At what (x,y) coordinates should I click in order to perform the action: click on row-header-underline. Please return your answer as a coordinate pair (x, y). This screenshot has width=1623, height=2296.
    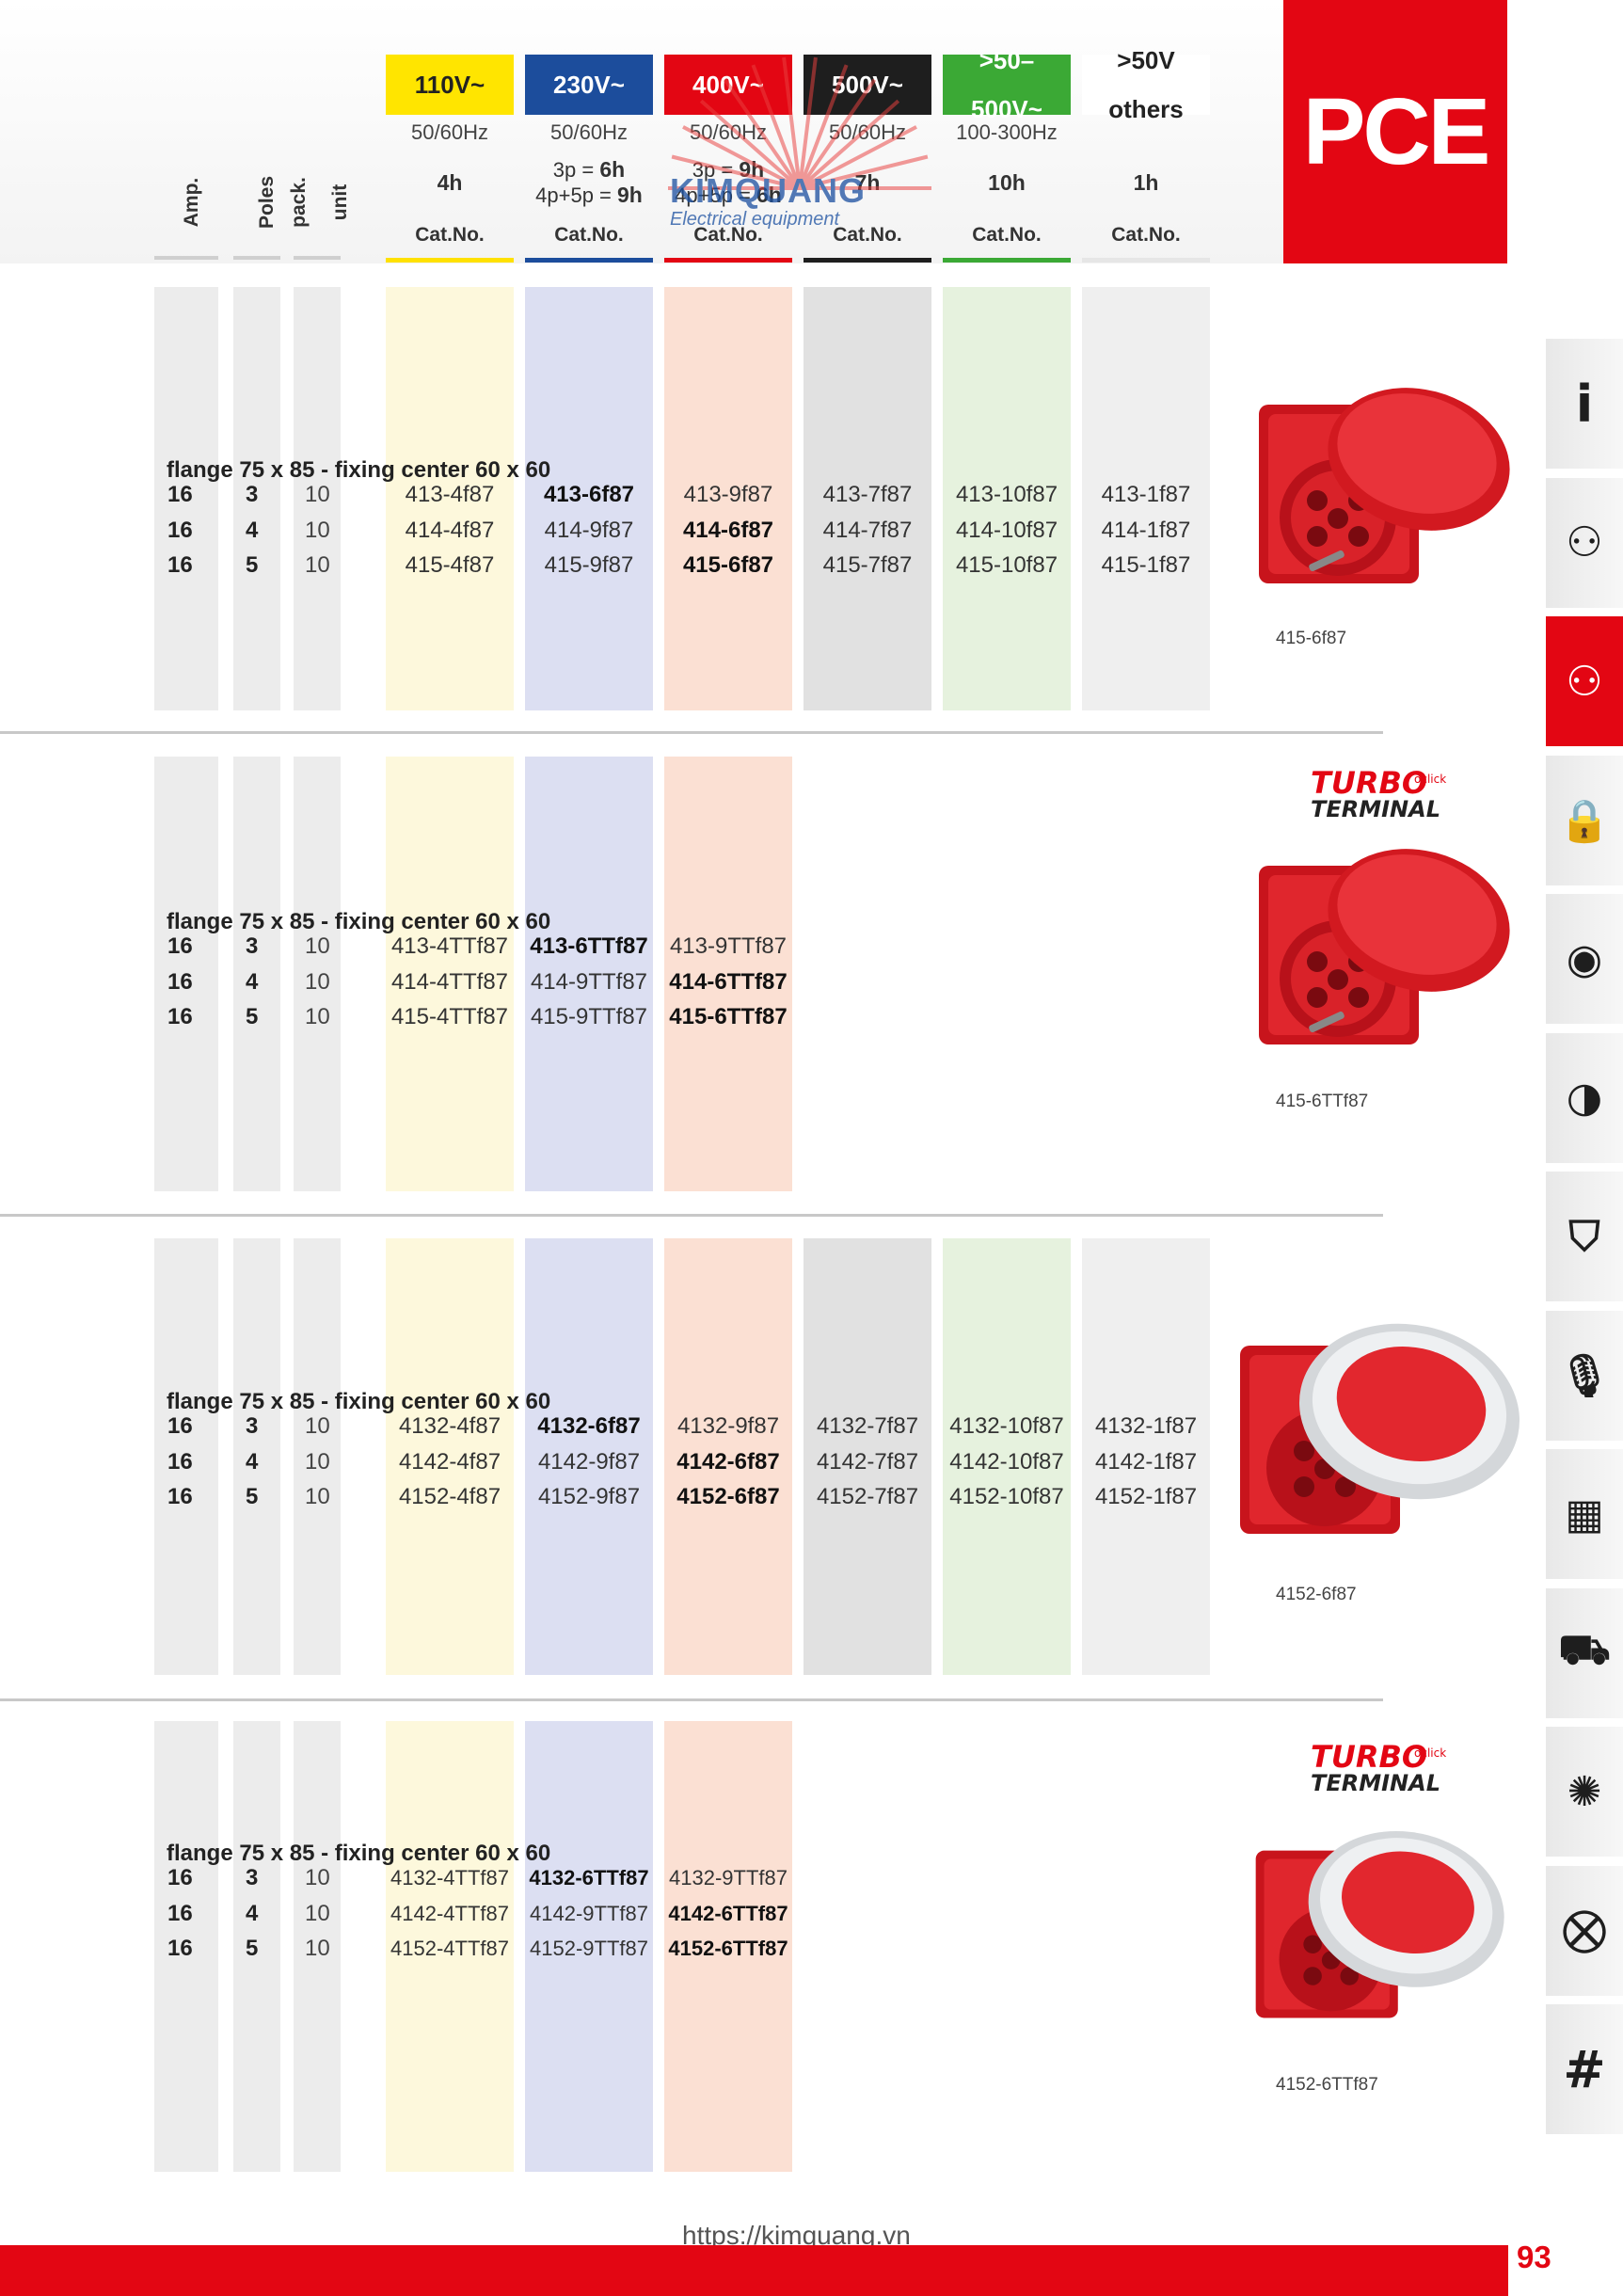
    Looking at the image, I should click on (256, 258).